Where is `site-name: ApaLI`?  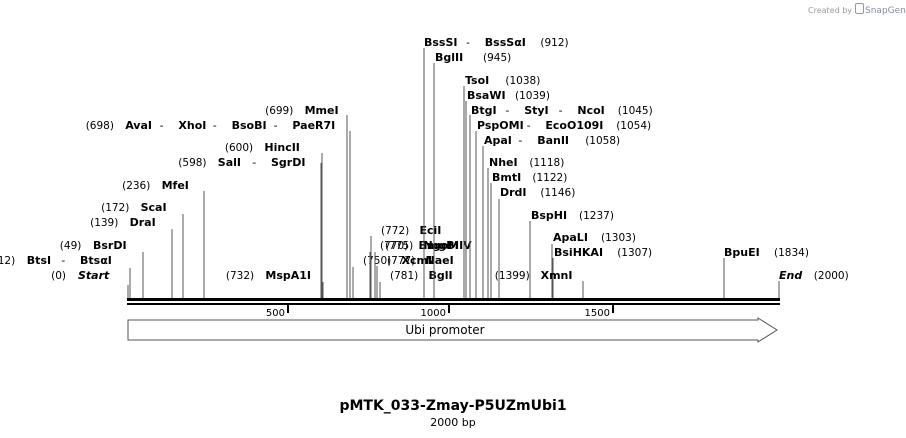
site-name: ApaLI is located at coordinates (570, 237).